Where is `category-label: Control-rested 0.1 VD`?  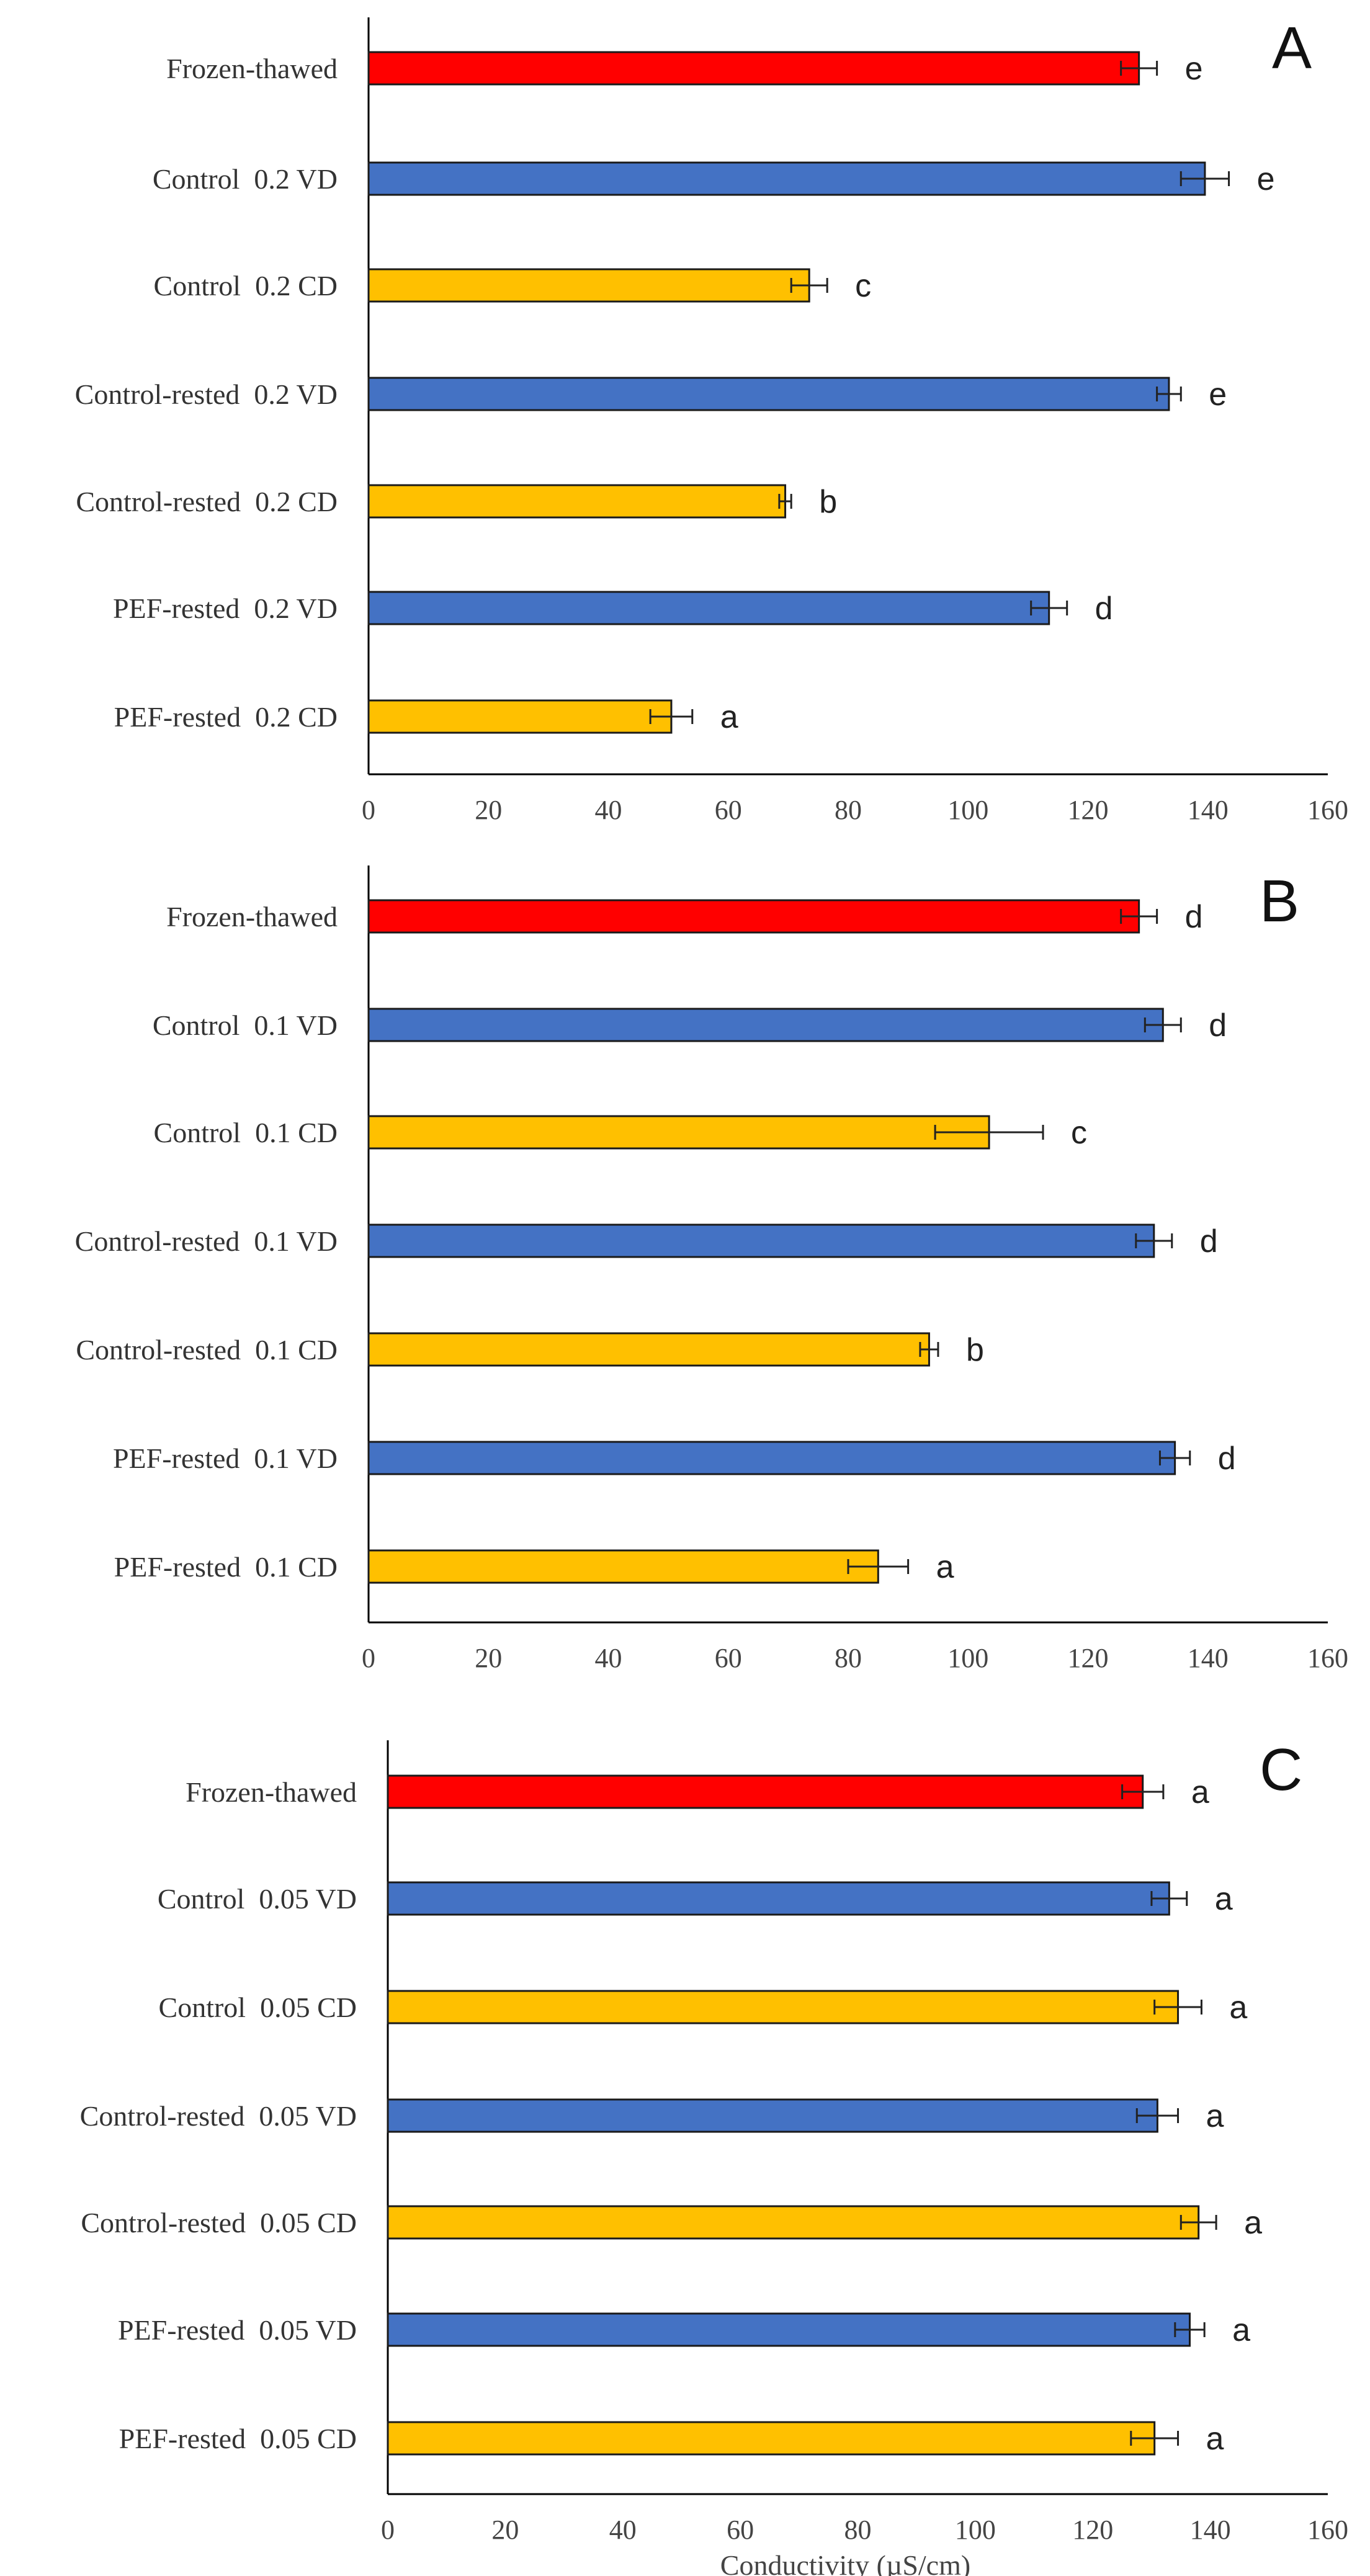 category-label: Control-rested 0.1 VD is located at coordinates (207, 1241).